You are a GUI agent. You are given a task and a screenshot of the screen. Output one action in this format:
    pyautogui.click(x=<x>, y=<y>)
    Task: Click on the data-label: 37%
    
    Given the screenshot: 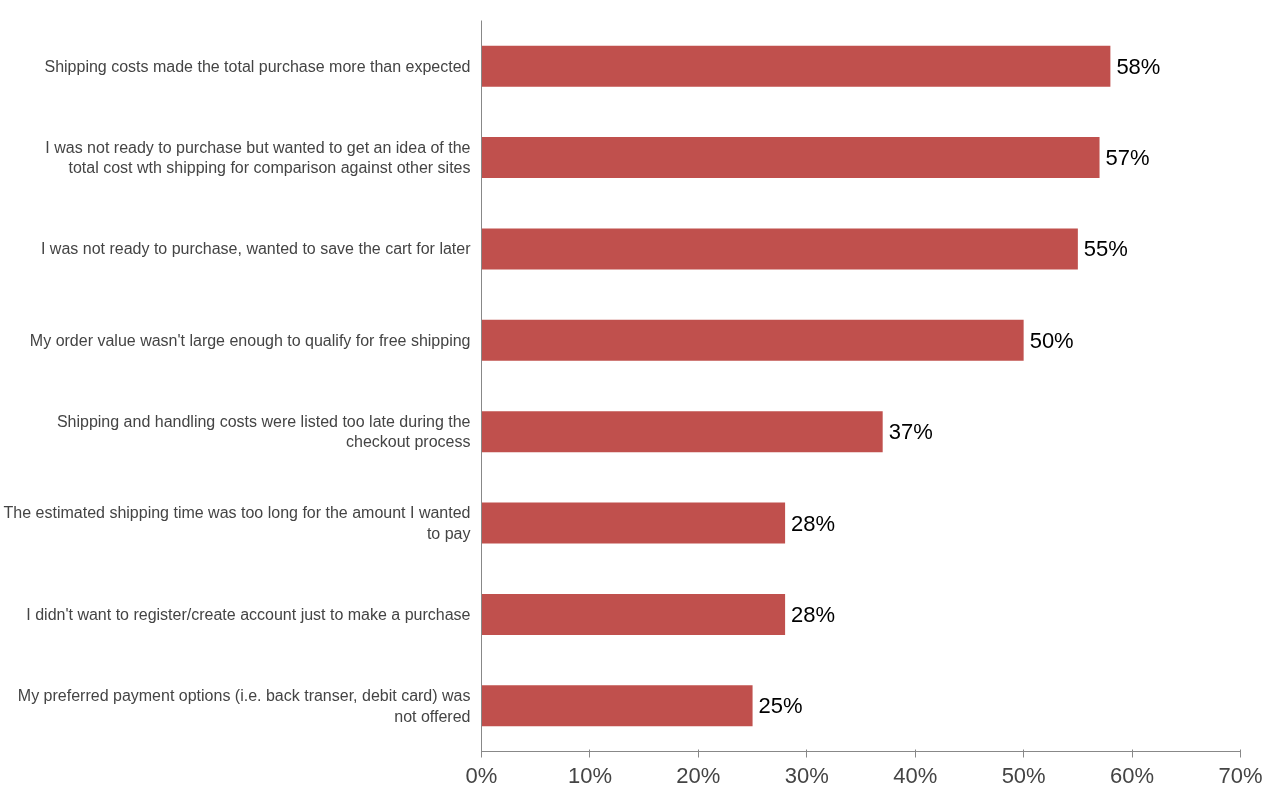 What is the action you would take?
    pyautogui.click(x=910, y=432)
    